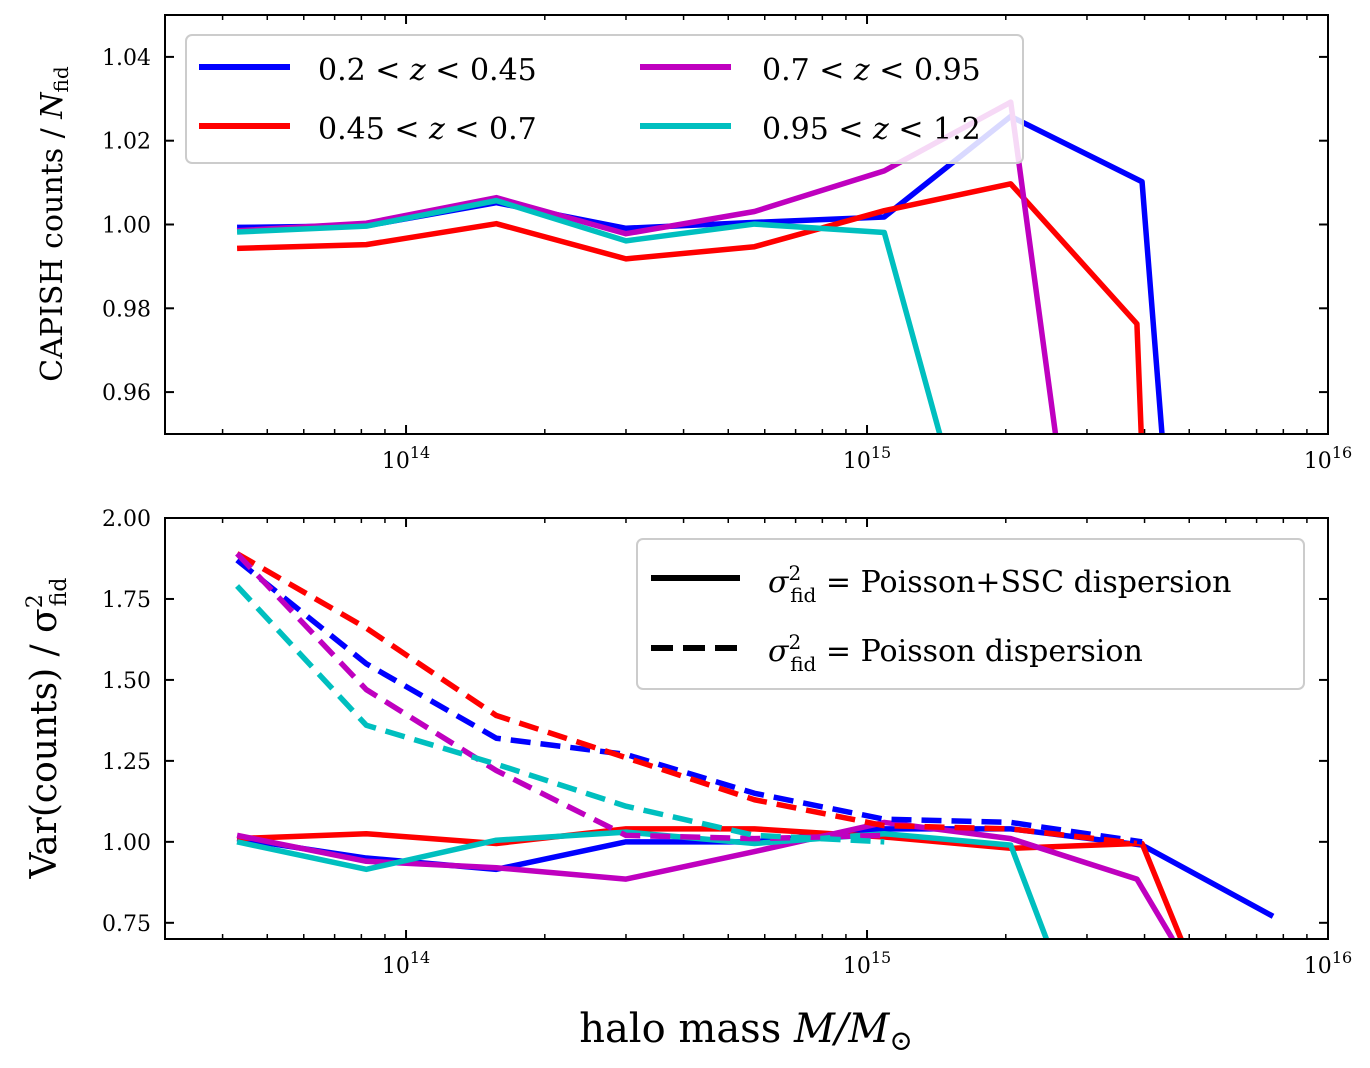 This screenshot has width=1370, height=1068. I want to click on top-ytick-label: 1.04, so click(126, 58).